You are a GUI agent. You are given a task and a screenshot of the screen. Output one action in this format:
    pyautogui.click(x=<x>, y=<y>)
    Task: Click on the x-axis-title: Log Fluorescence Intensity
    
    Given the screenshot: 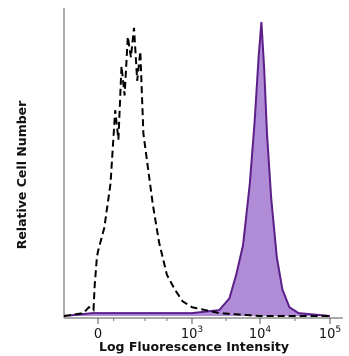 What is the action you would take?
    pyautogui.click(x=194, y=346)
    